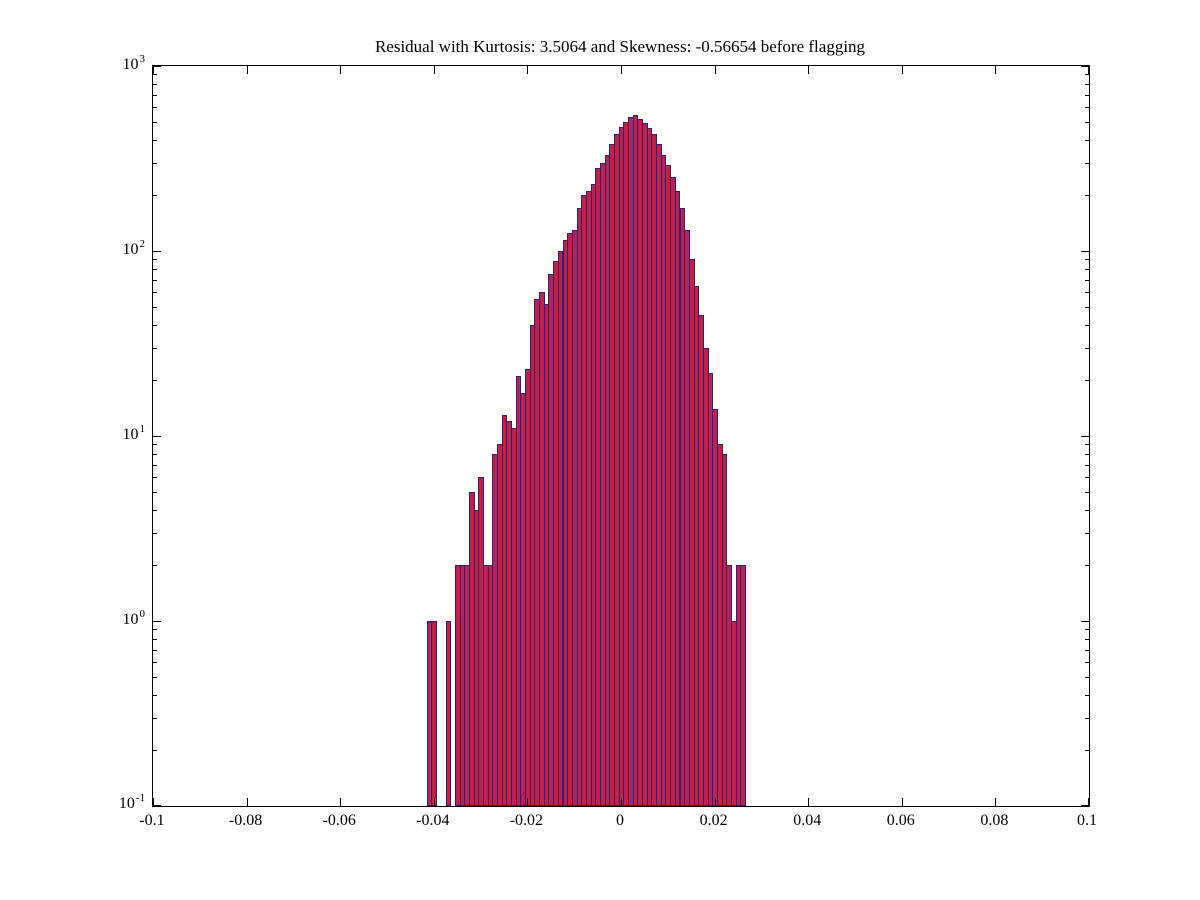 The image size is (1200, 900). I want to click on x-axis-tick-label: 0.08, so click(994, 820).